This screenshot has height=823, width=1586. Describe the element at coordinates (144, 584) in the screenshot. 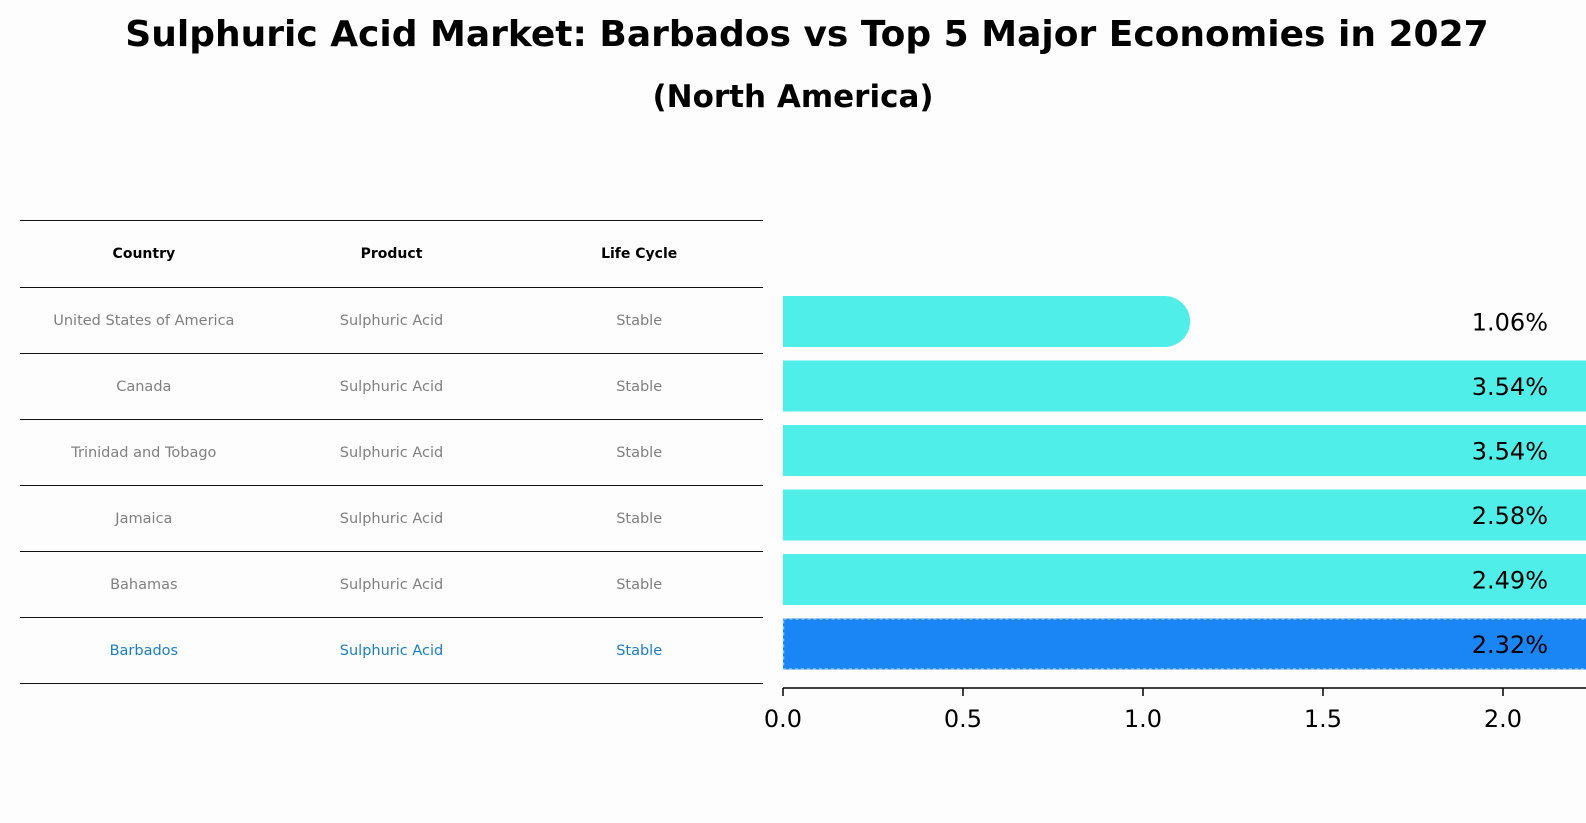

I see `cell-country: Bahamas` at that location.